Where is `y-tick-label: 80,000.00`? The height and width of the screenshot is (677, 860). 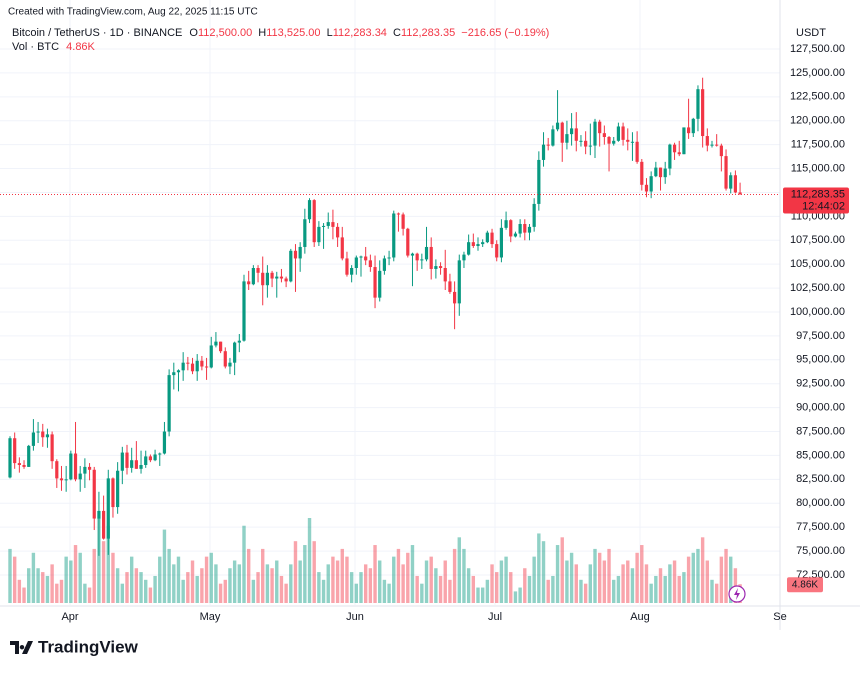 y-tick-label: 80,000.00 is located at coordinates (820, 503).